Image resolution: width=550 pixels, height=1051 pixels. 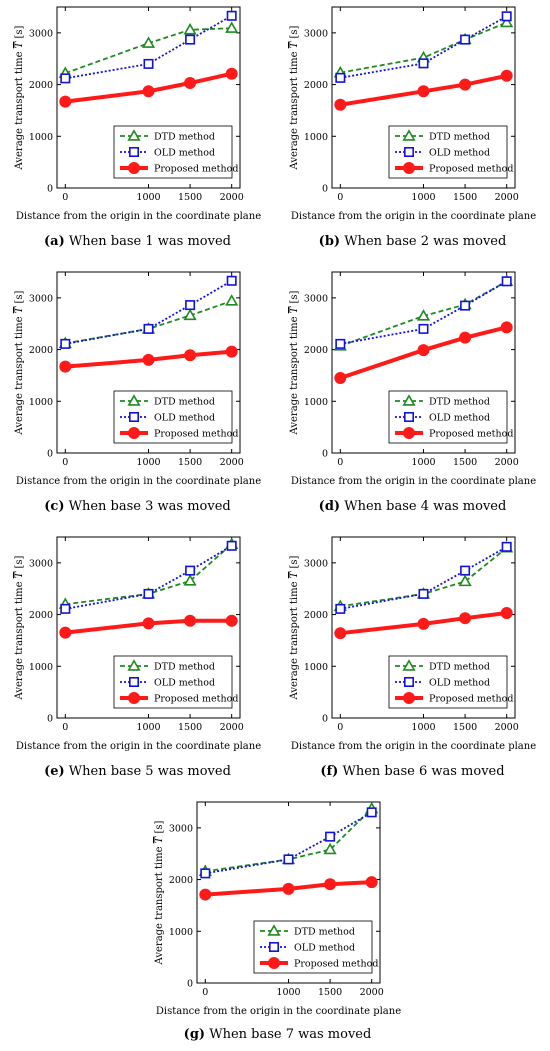 I want to click on x-tick-label-g: 1000, so click(x=288, y=992).